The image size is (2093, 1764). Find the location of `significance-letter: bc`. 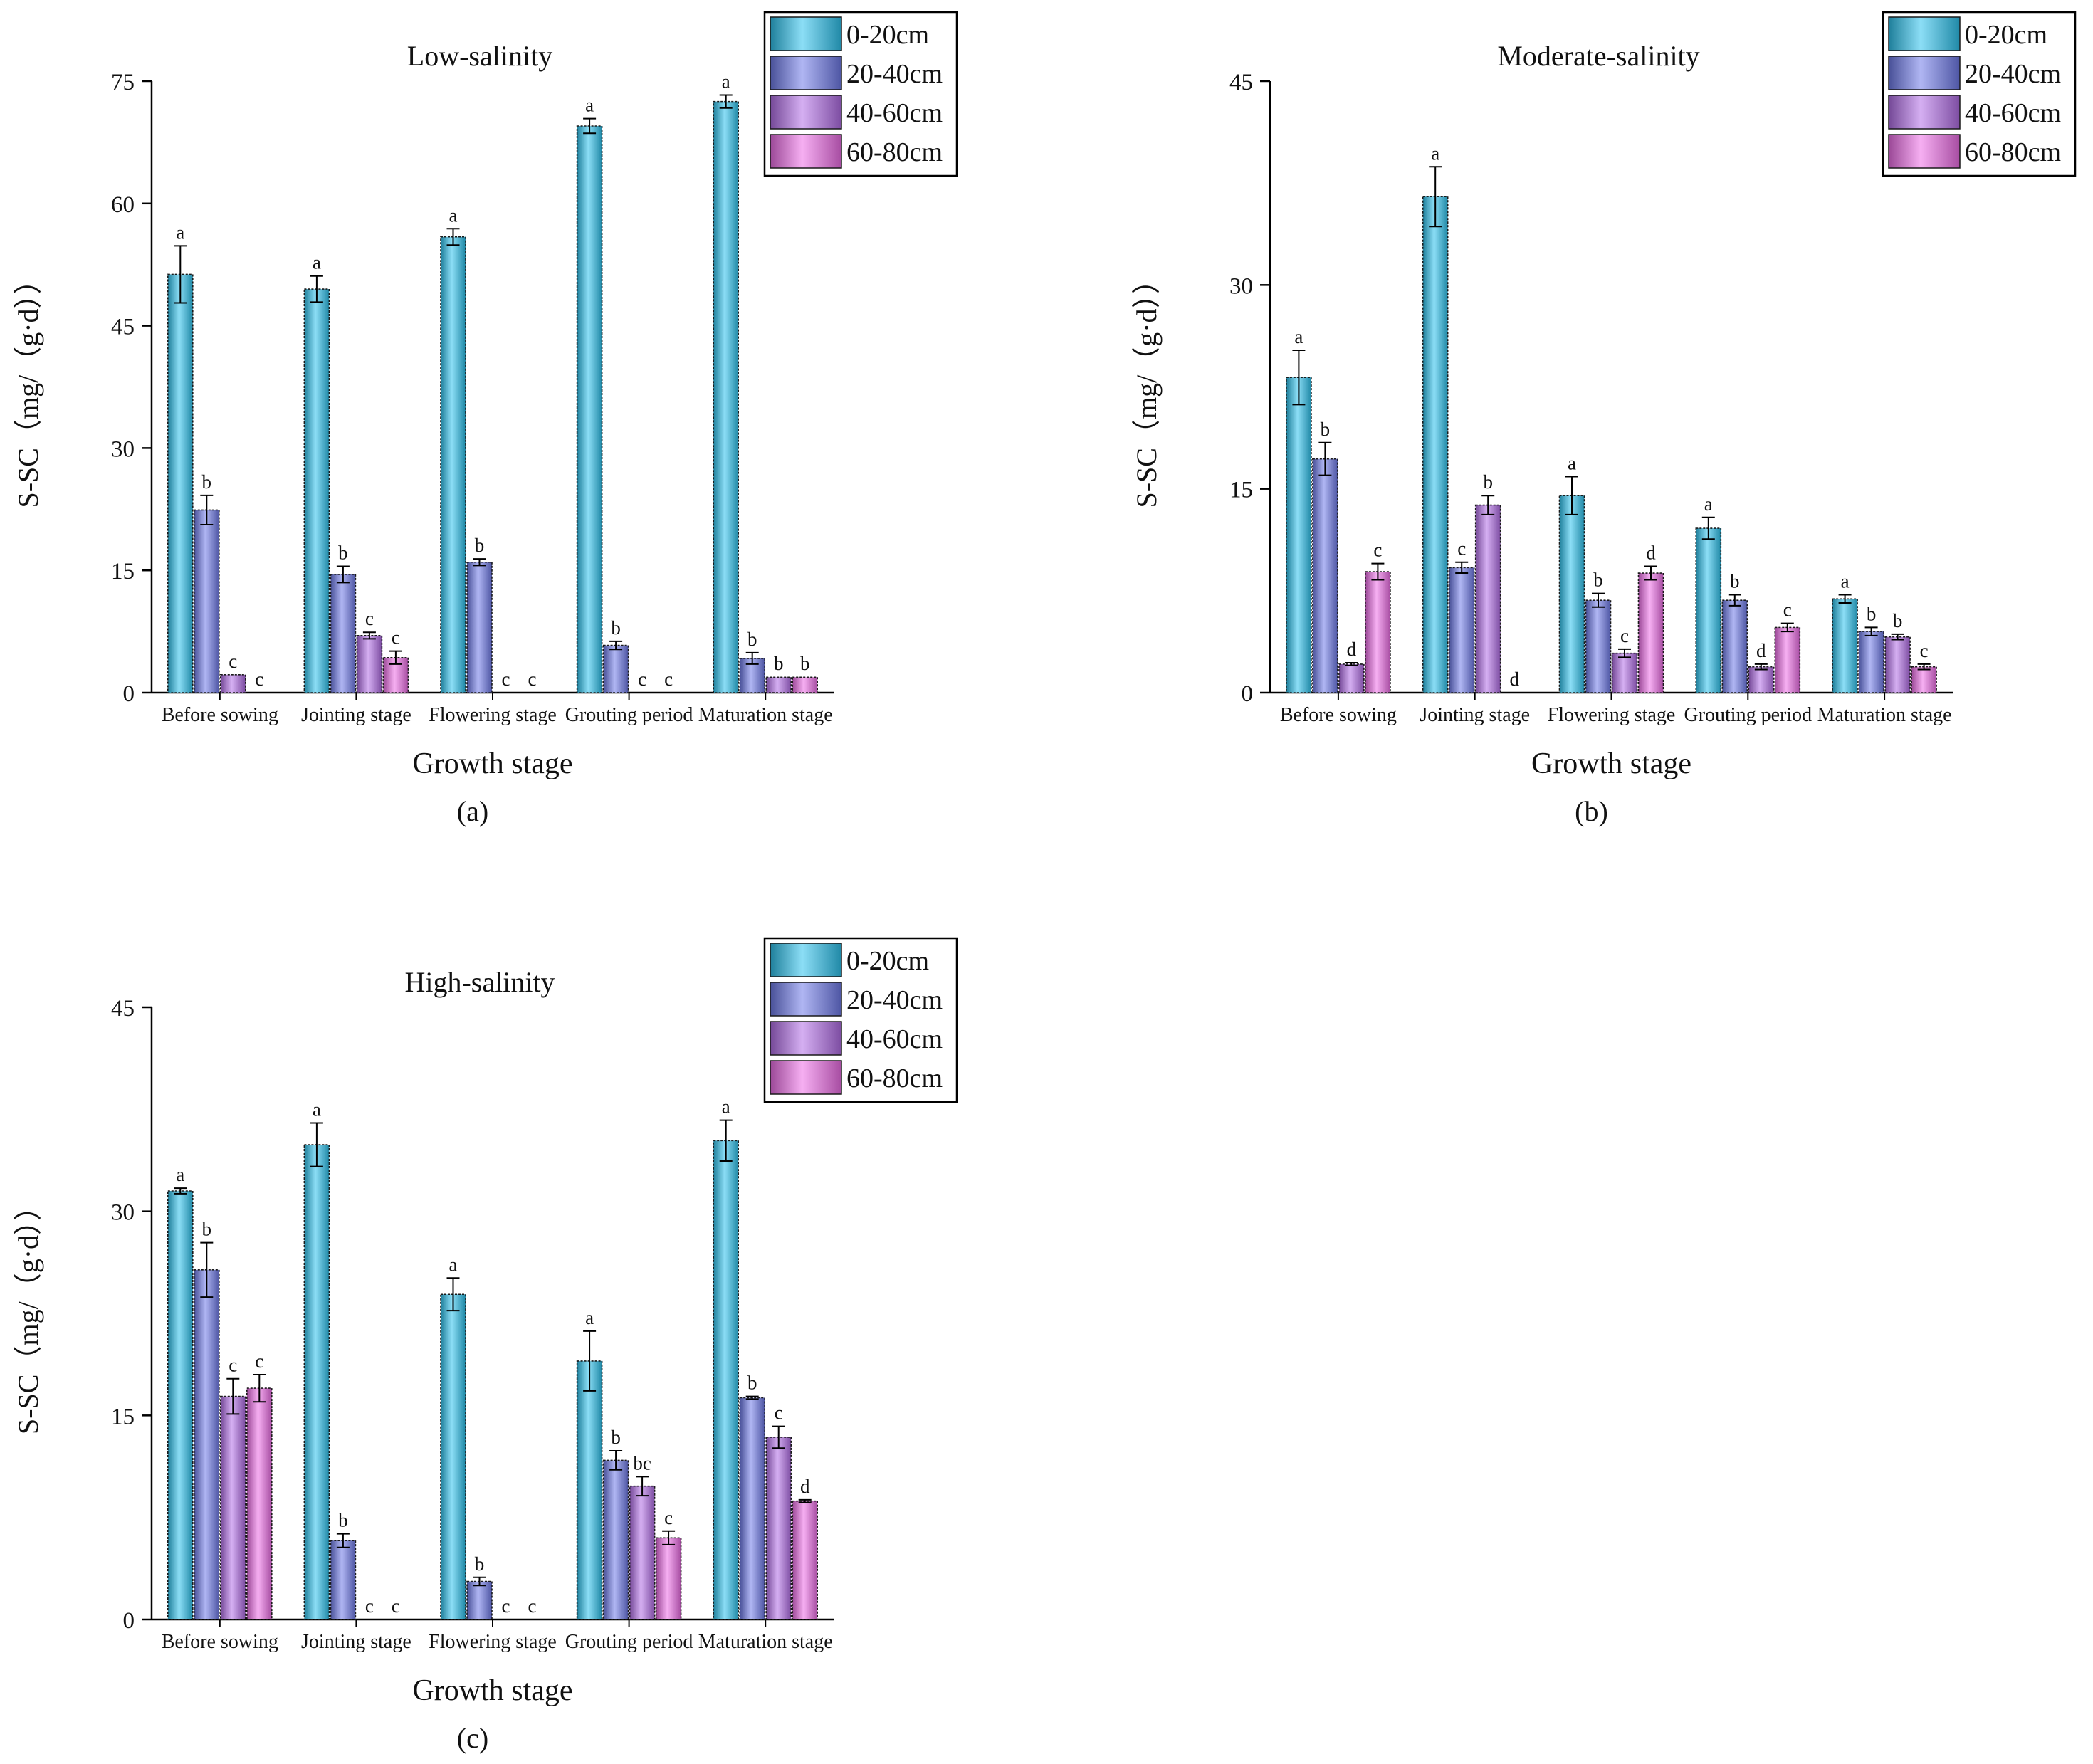

significance-letter: bc is located at coordinates (642, 1463).